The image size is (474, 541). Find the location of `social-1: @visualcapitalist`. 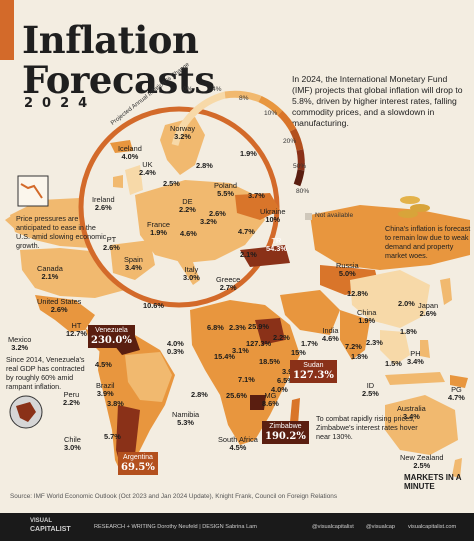

social-1: @visualcapitalist is located at coordinates (333, 527).